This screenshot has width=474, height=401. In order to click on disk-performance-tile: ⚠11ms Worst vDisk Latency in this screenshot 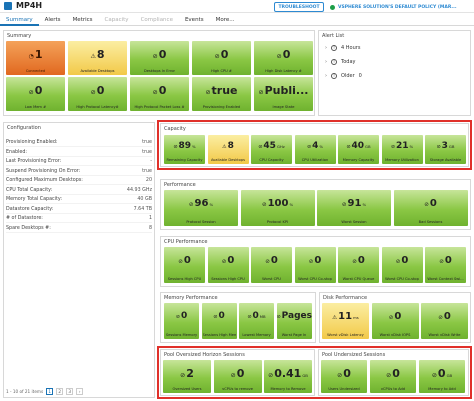, I will do `click(345, 321)`.